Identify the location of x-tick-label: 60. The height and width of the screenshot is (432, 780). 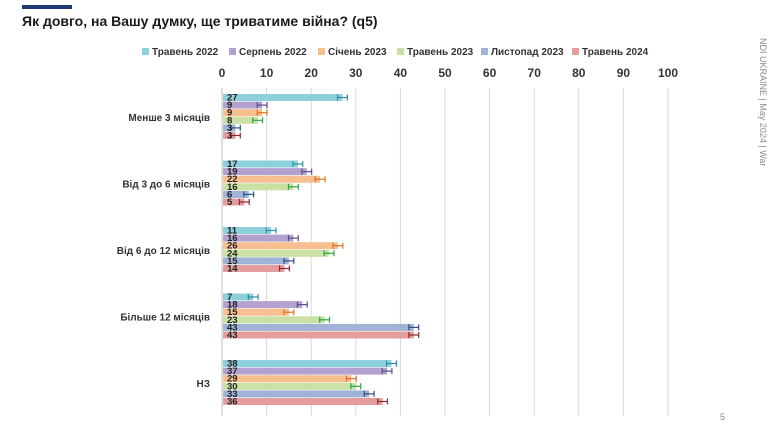
(490, 73).